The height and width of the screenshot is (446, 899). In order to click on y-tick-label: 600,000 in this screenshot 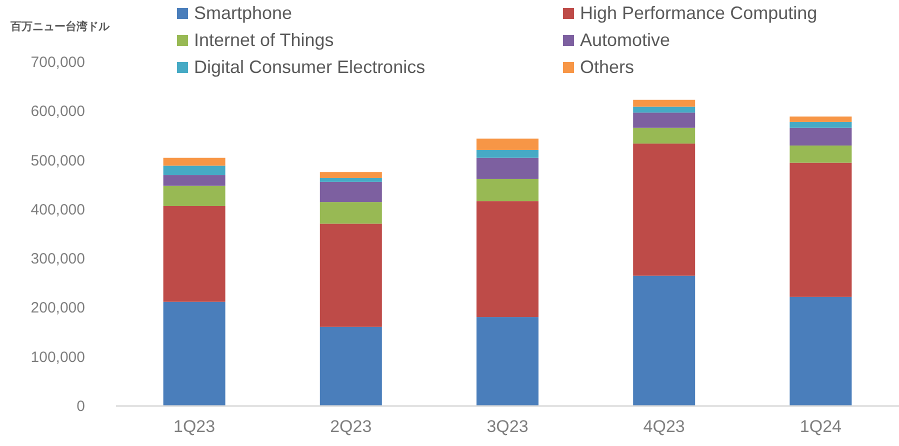, I will do `click(57, 111)`.